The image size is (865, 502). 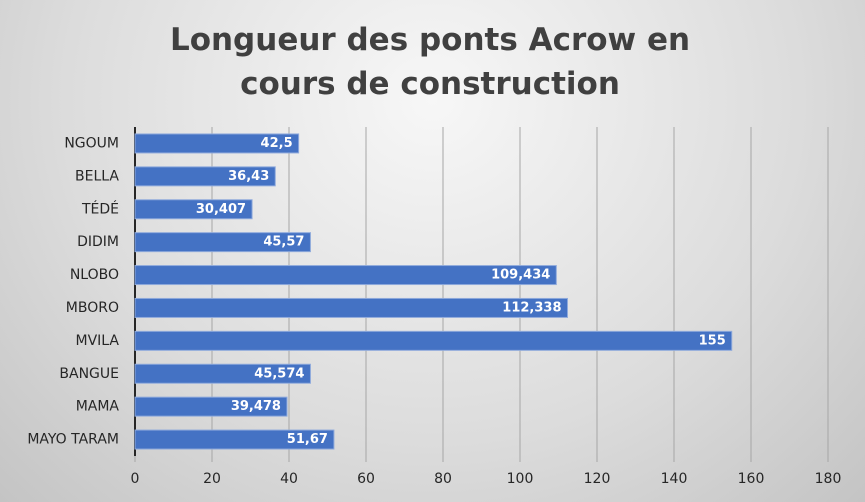 I want to click on x-tick-label: 120, so click(x=597, y=479).